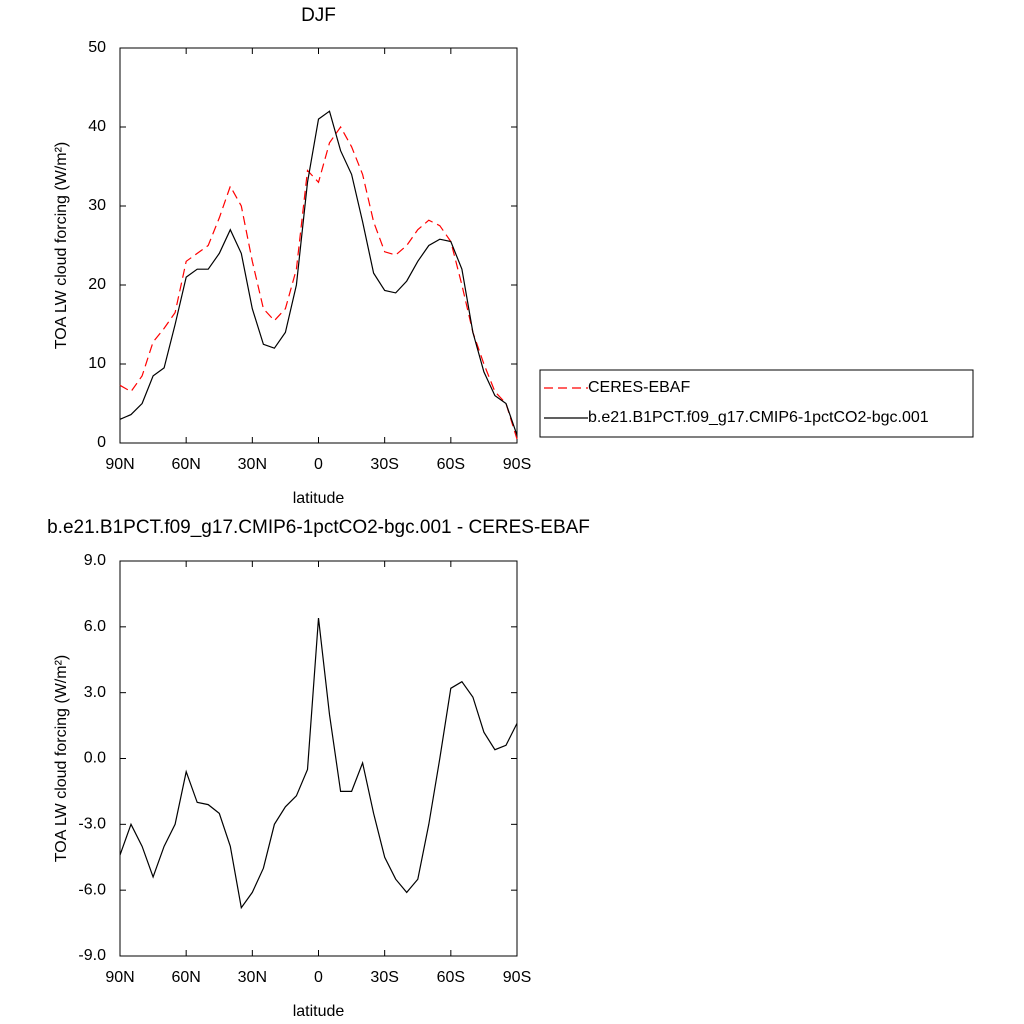 This screenshot has height=1024, width=1024. Describe the element at coordinates (95, 626) in the screenshot. I see `y-tick-label: 6.0` at that location.